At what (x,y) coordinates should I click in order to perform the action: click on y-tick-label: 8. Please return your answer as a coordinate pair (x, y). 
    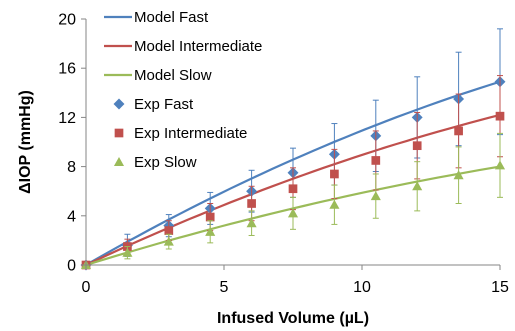
    Looking at the image, I should click on (71, 167).